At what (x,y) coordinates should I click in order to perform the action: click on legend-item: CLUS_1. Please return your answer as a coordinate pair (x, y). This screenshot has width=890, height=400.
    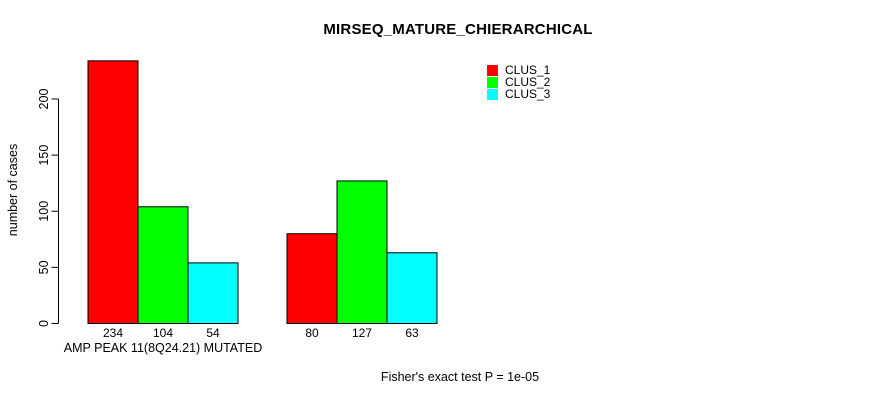
    Looking at the image, I should click on (518, 70).